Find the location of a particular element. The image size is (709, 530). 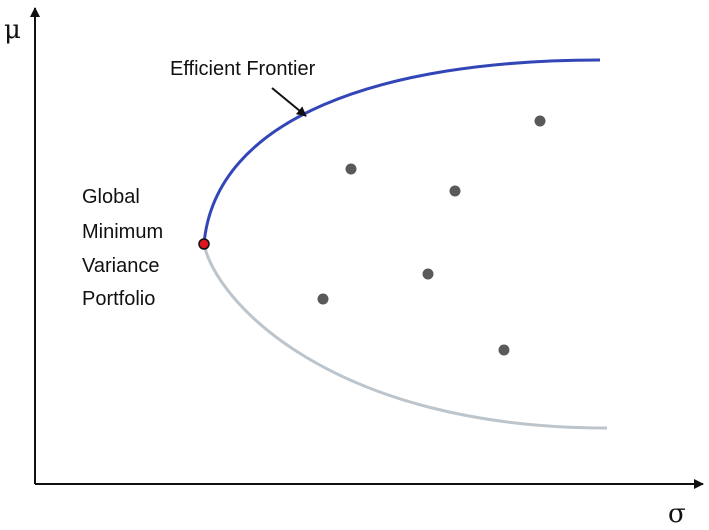

asset-points is located at coordinates (431, 235).